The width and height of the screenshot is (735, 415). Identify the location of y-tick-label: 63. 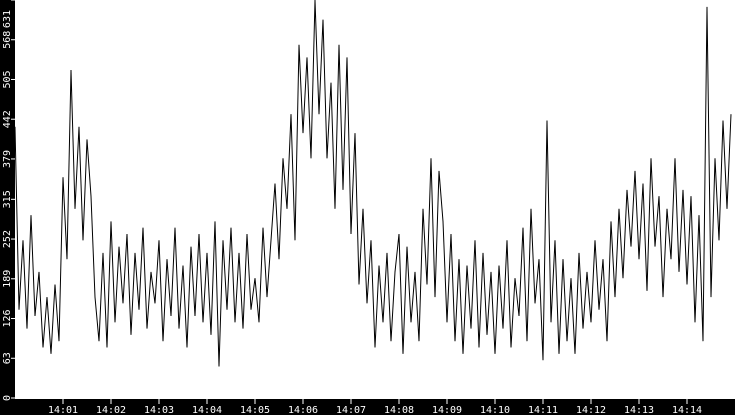
(7, 358).